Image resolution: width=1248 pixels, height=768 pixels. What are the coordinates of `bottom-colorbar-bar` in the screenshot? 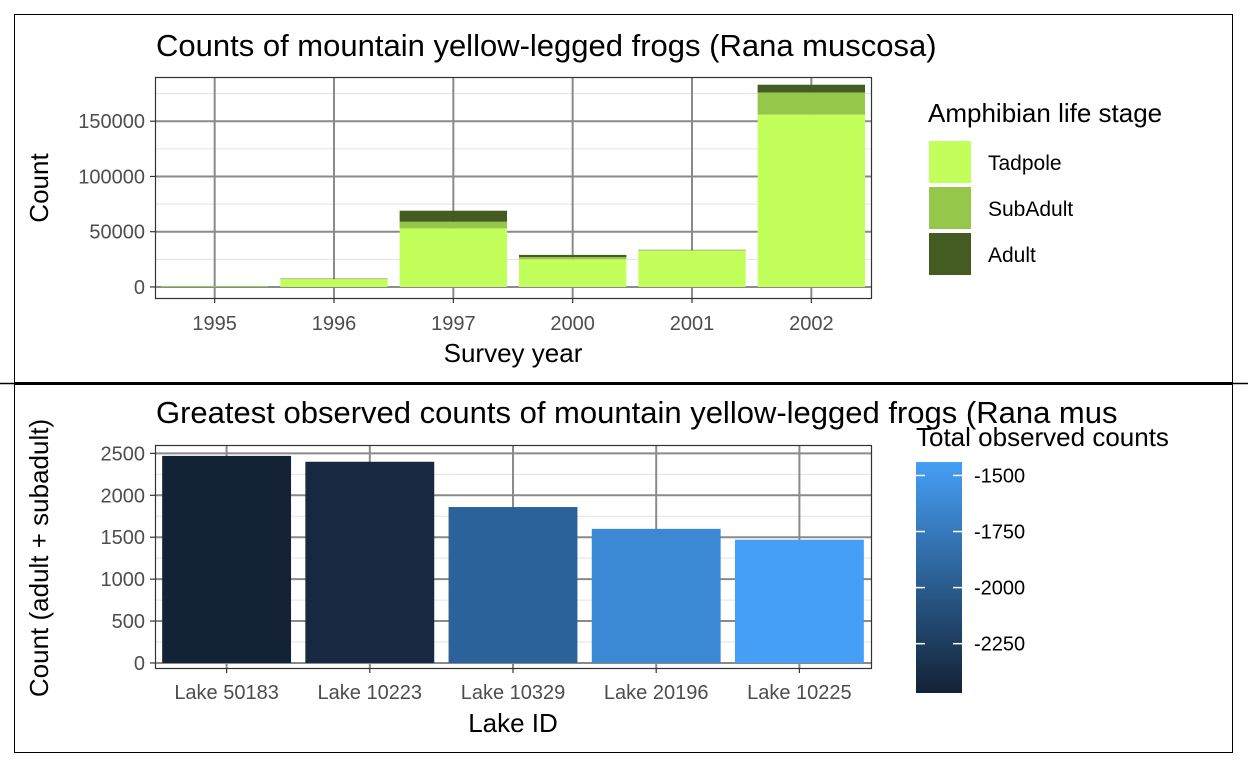 It's located at (939, 577).